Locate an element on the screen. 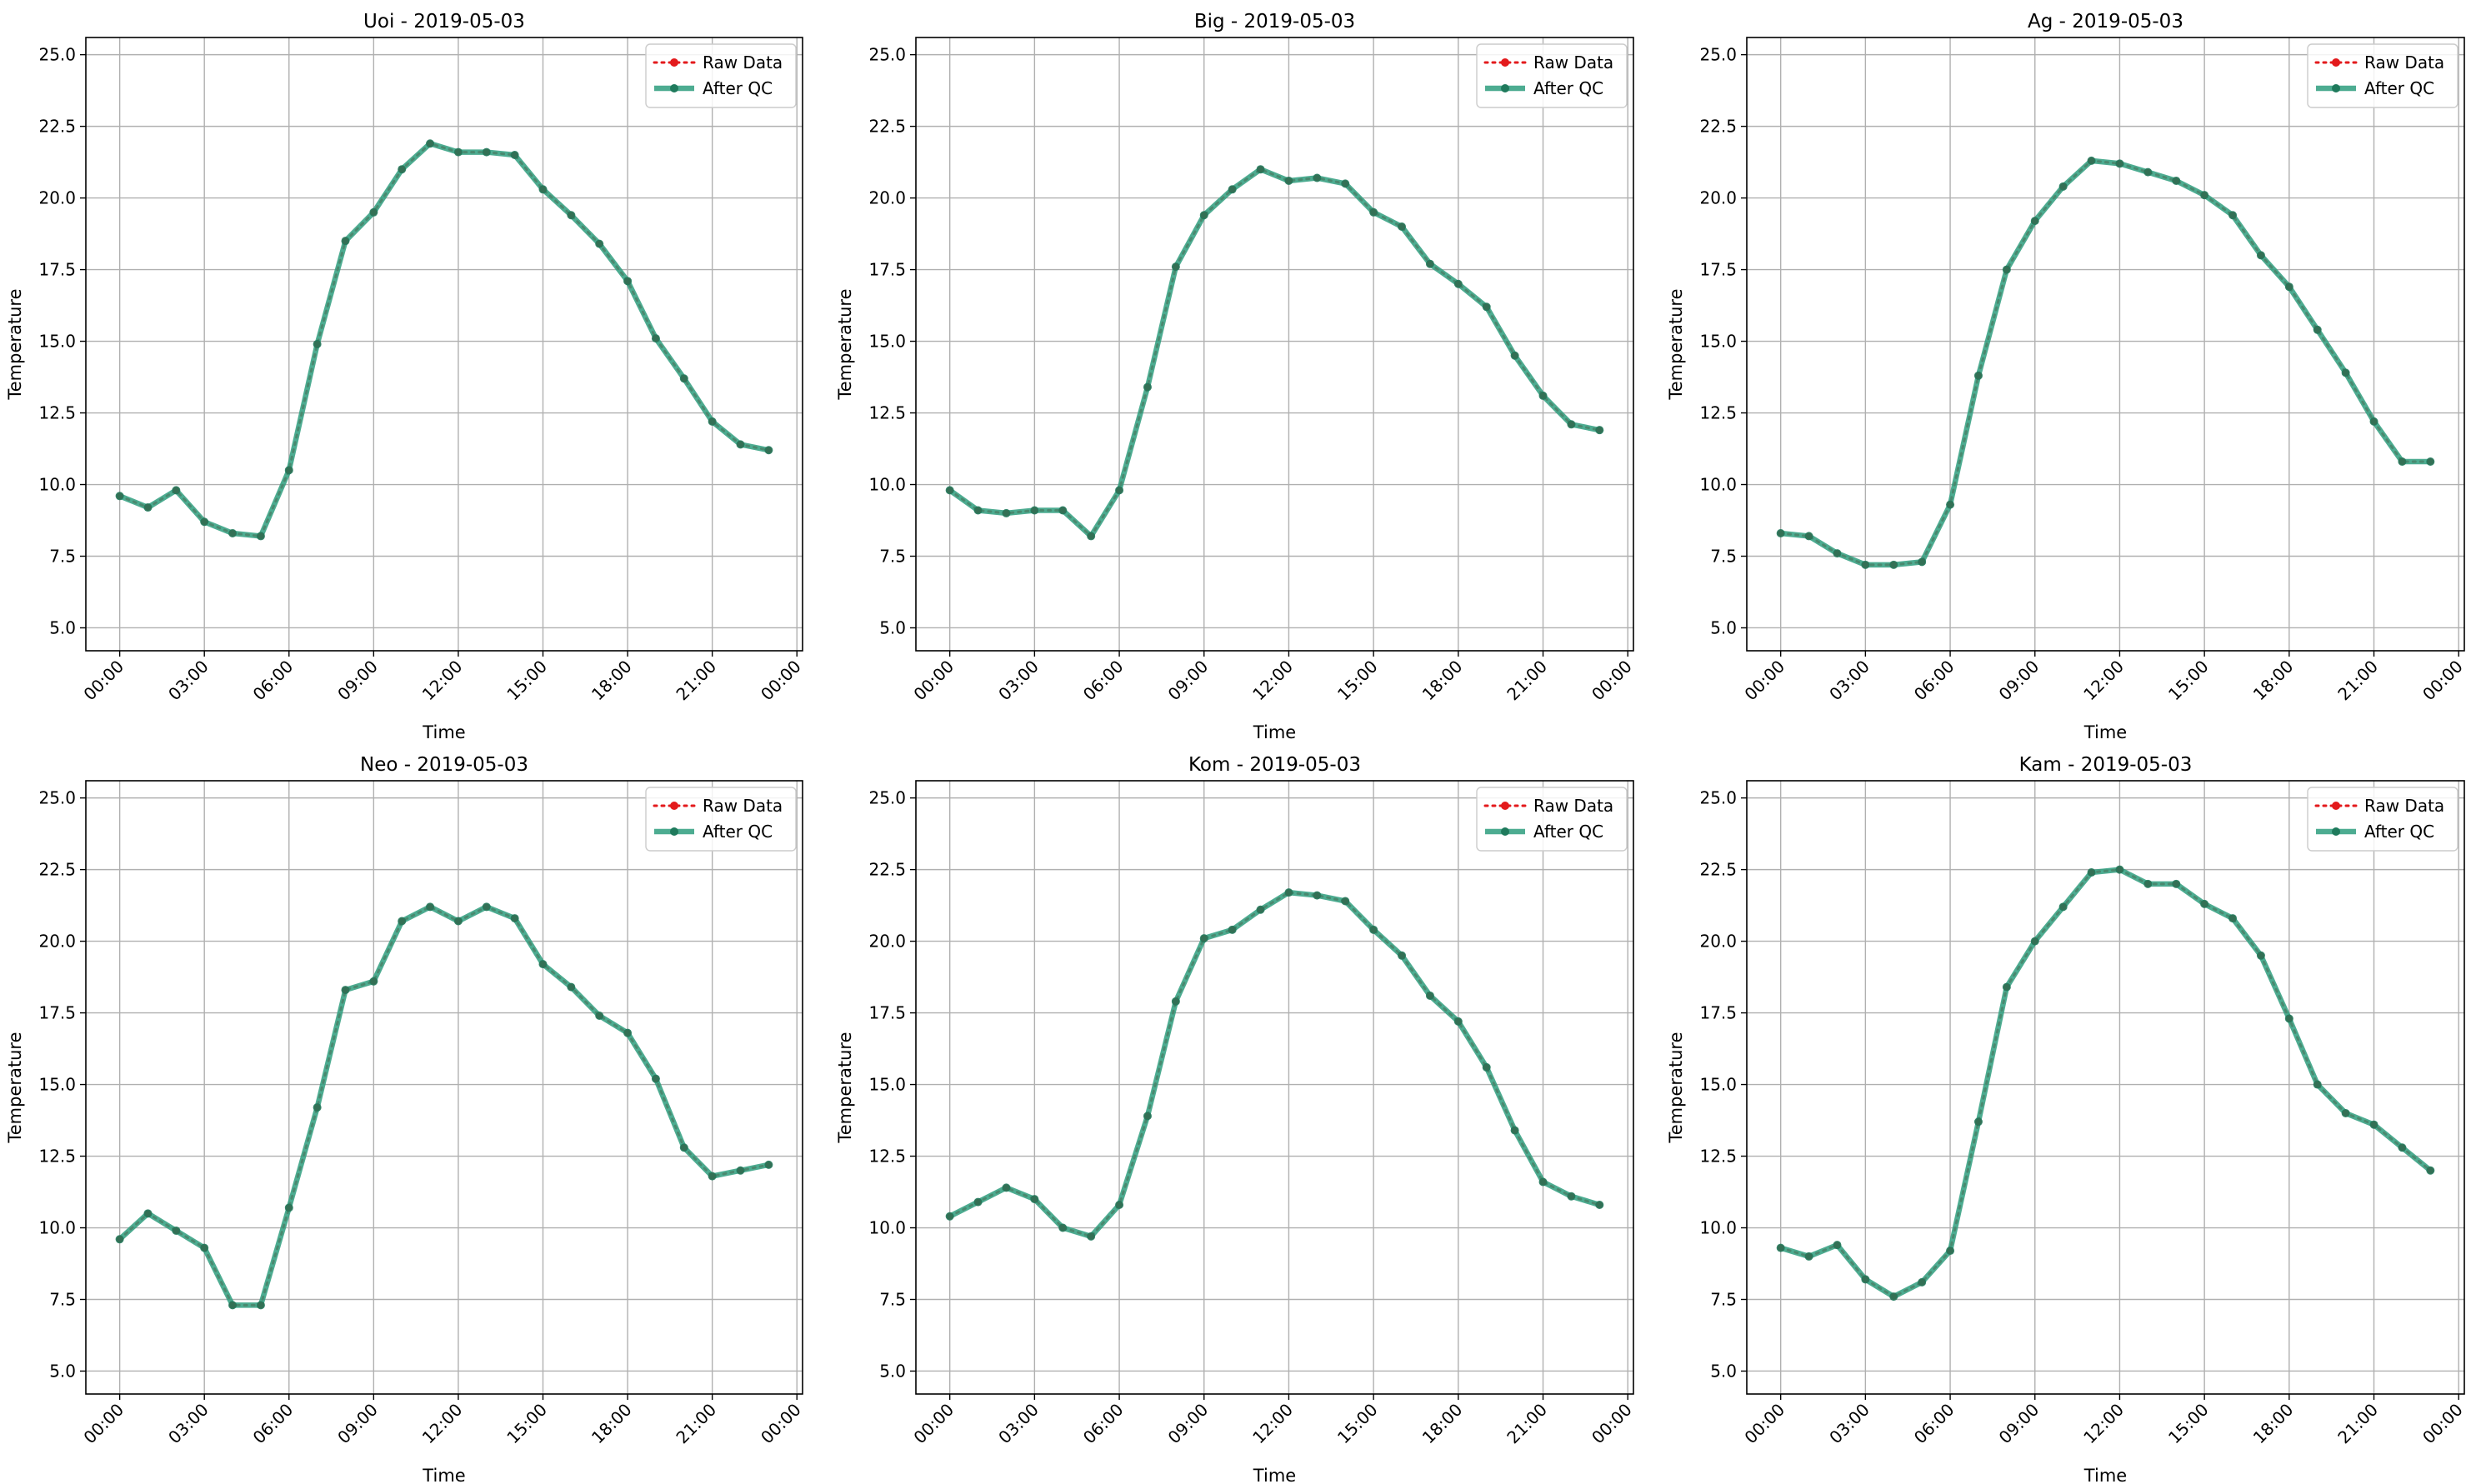 This screenshot has height=1484, width=2486. subplot-title: Ag - 2019-05-03 is located at coordinates (2105, 21).